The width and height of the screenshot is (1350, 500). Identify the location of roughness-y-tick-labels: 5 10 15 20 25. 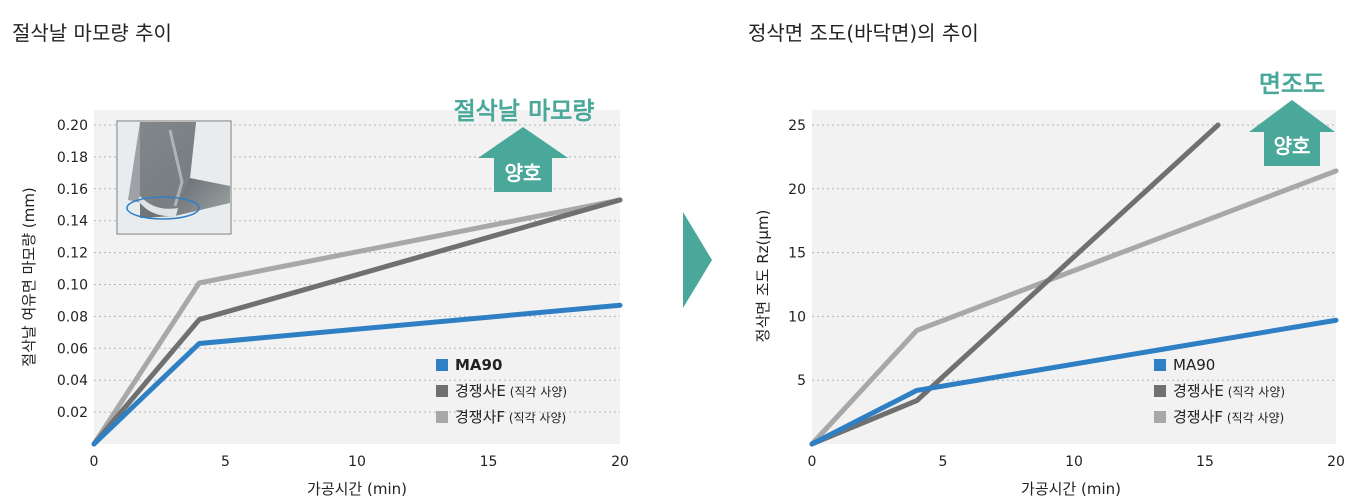
(797, 253).